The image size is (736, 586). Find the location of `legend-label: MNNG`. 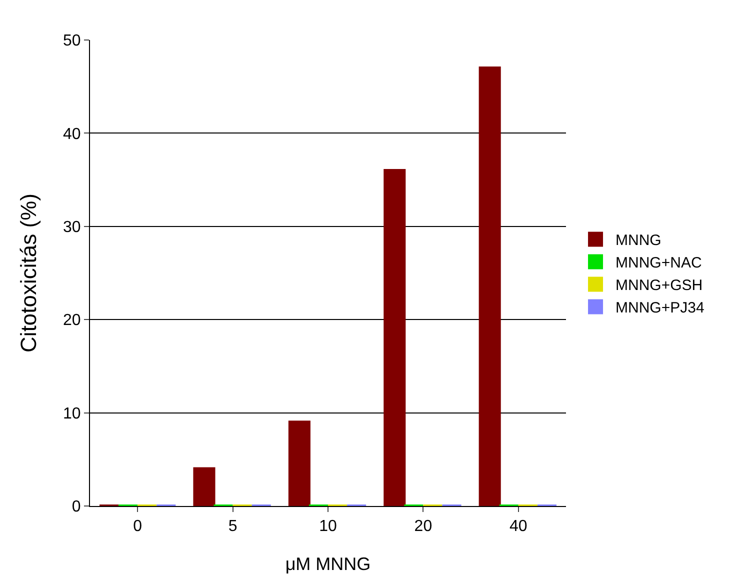

legend-label: MNNG is located at coordinates (639, 241).